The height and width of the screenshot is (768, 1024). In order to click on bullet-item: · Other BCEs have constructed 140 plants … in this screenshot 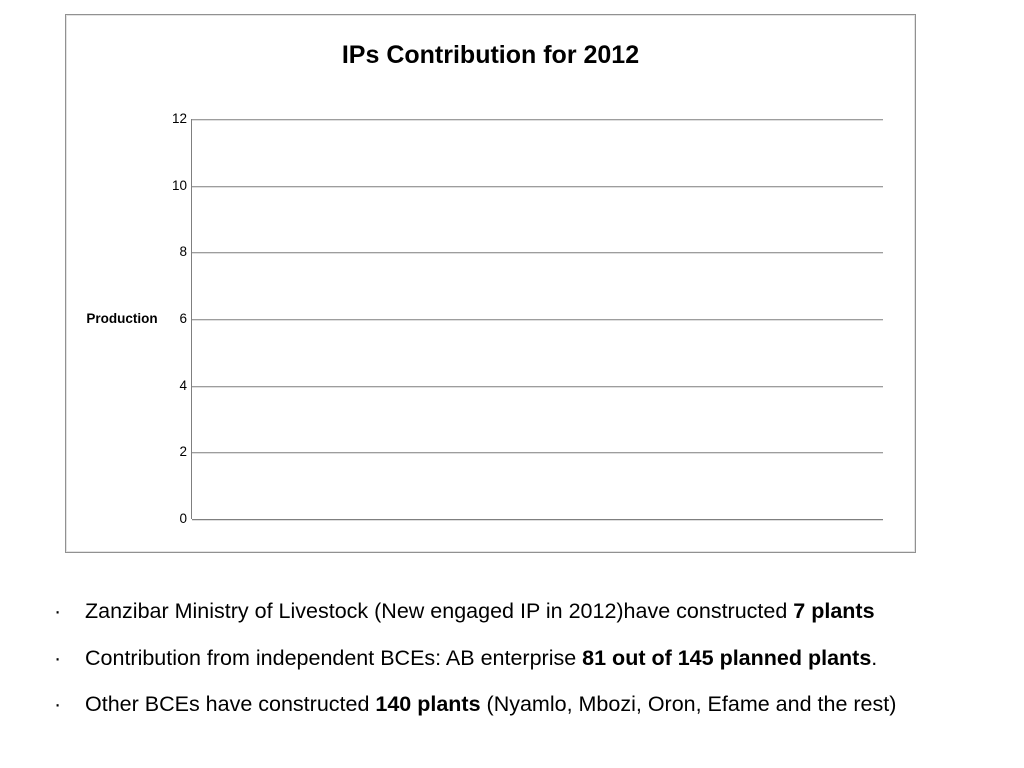, I will do `click(512, 704)`.